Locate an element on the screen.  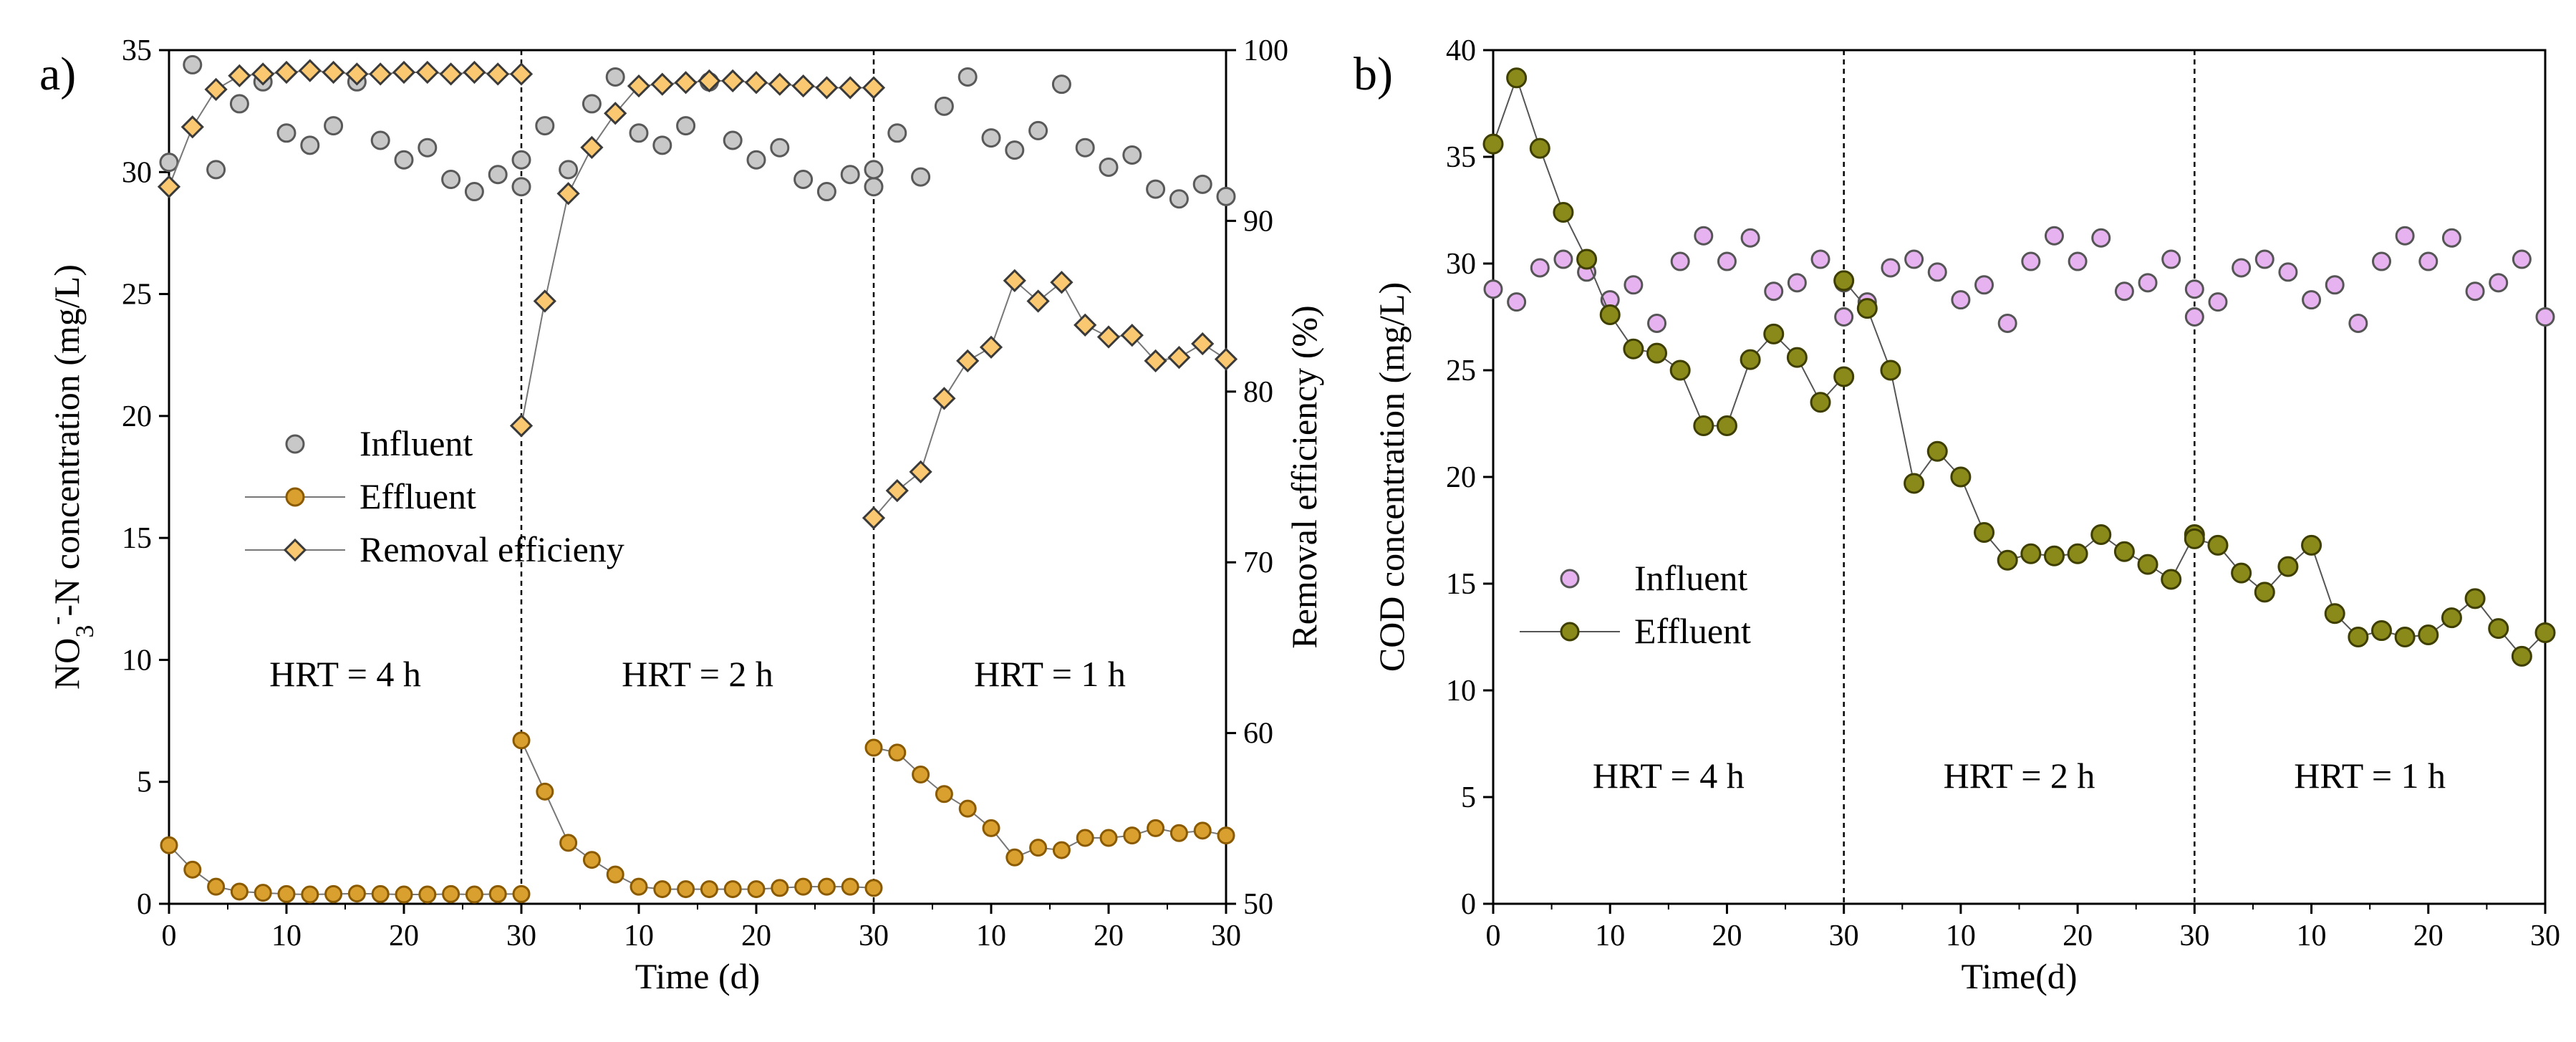
y-tick-label: 15 is located at coordinates (137, 538).